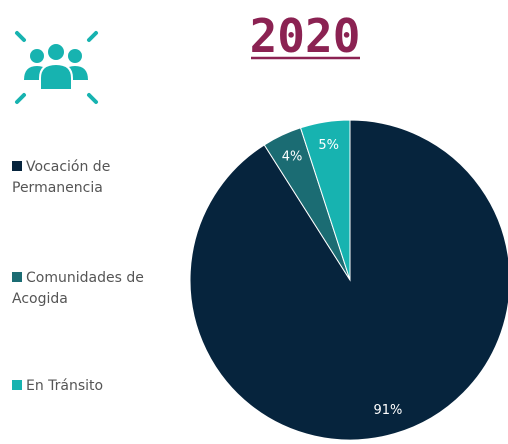 The height and width of the screenshot is (444, 508). I want to click on chart-title: 2020, so click(305, 36).